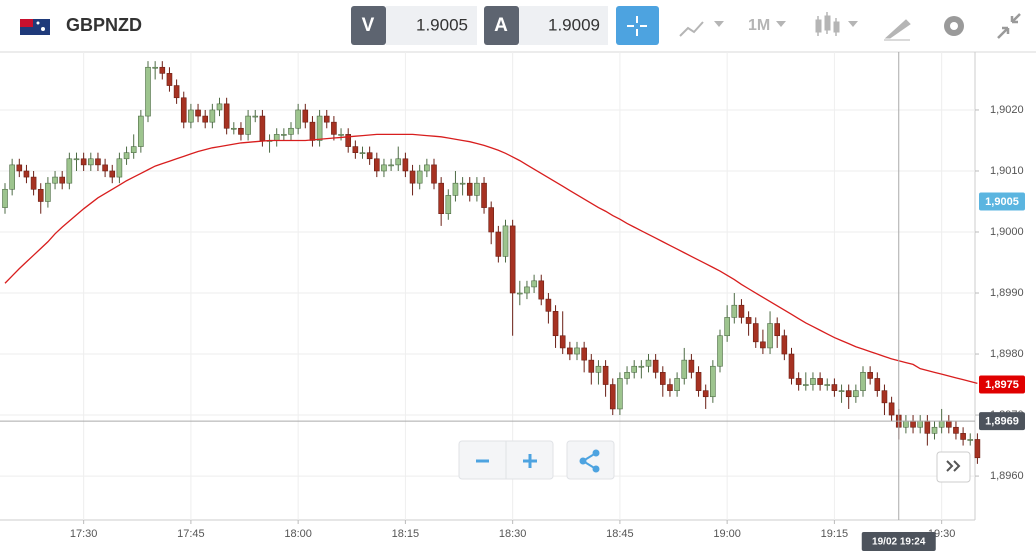  What do you see at coordinates (1007, 293) in the screenshot?
I see `y-tick-label: 1,8990` at bounding box center [1007, 293].